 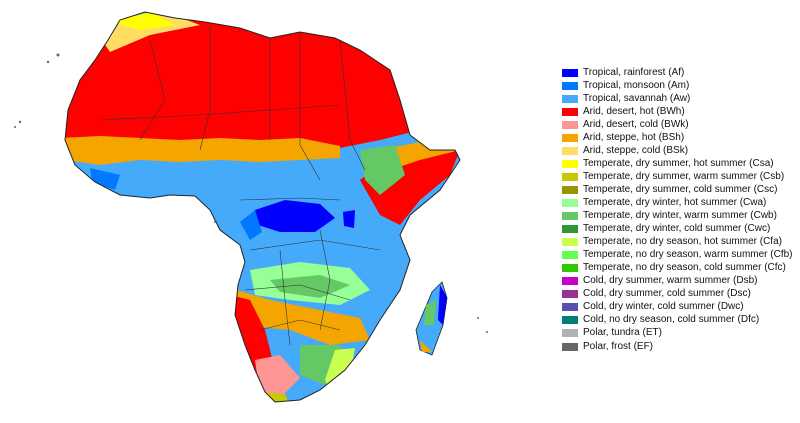 I want to click on legend-item: Arid, steppe, hot (BSh), so click(x=680, y=137).